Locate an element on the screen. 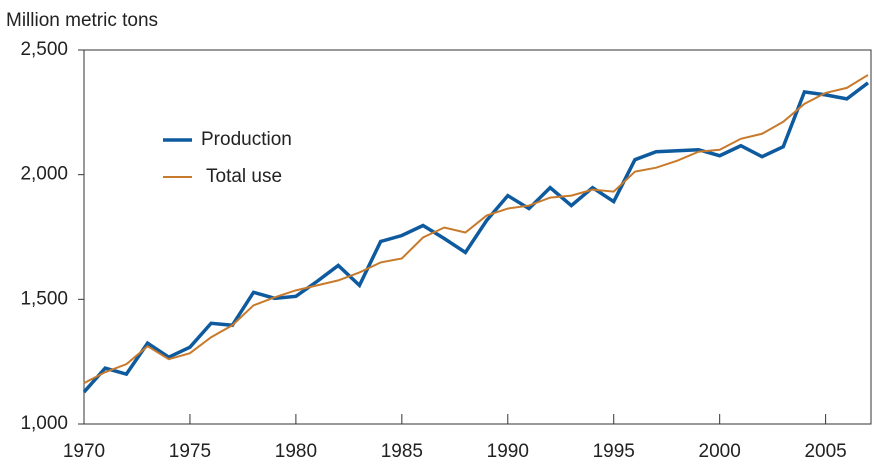 The image size is (874, 468). x-tick-label: 1995 is located at coordinates (614, 451).